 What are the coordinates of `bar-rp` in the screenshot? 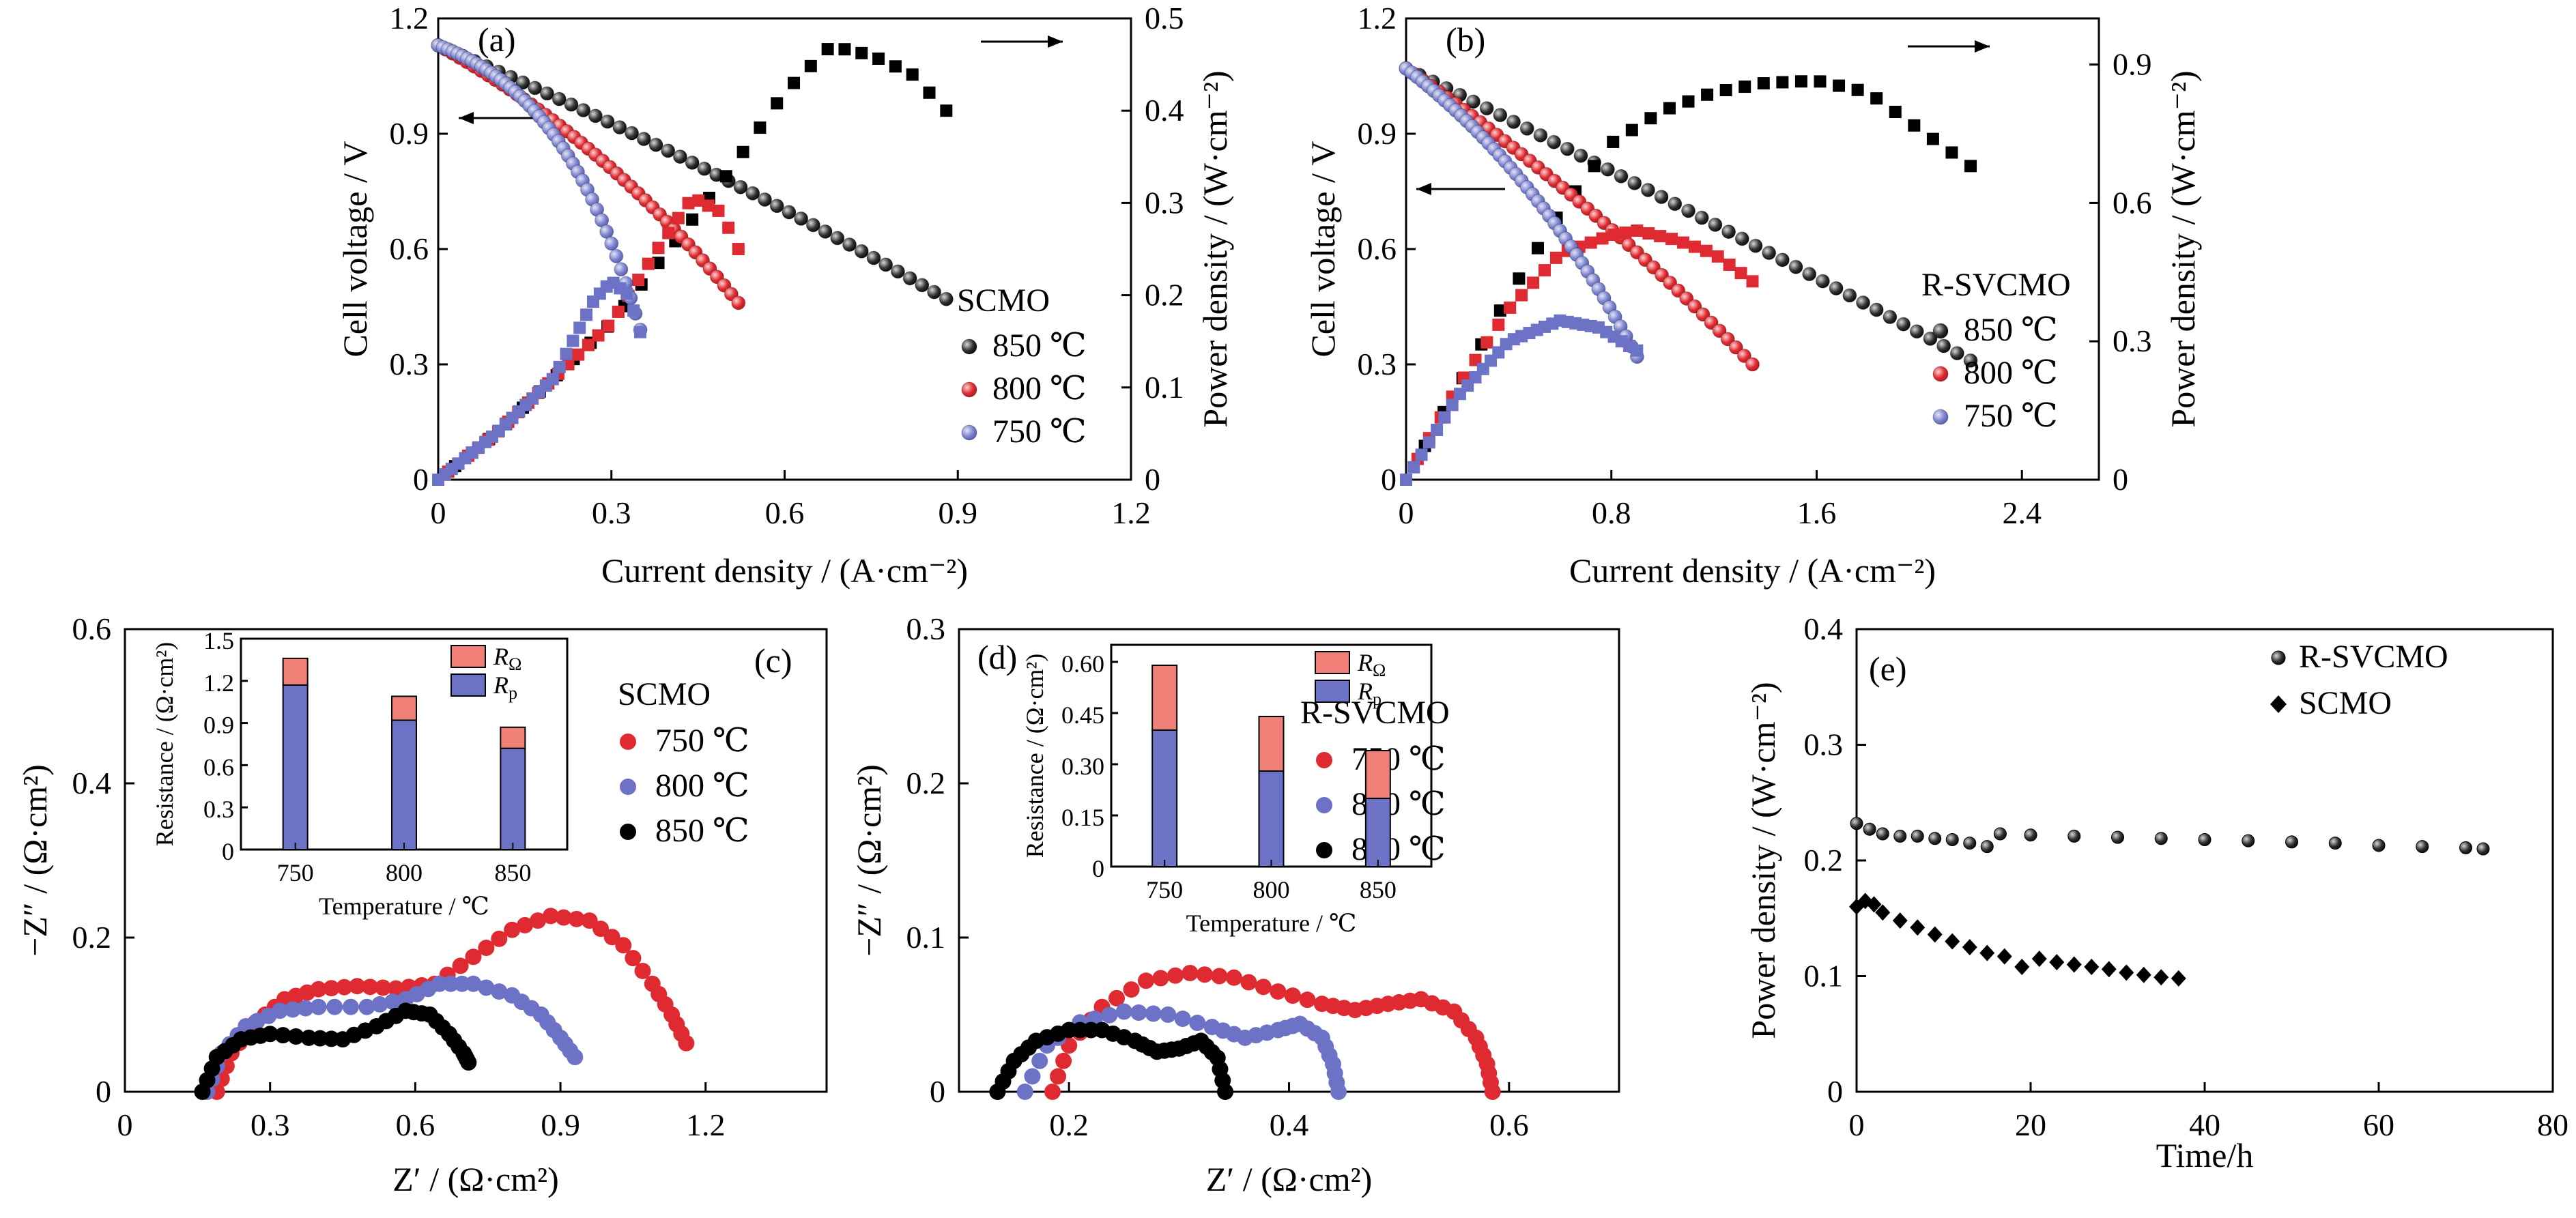 It's located at (404, 784).